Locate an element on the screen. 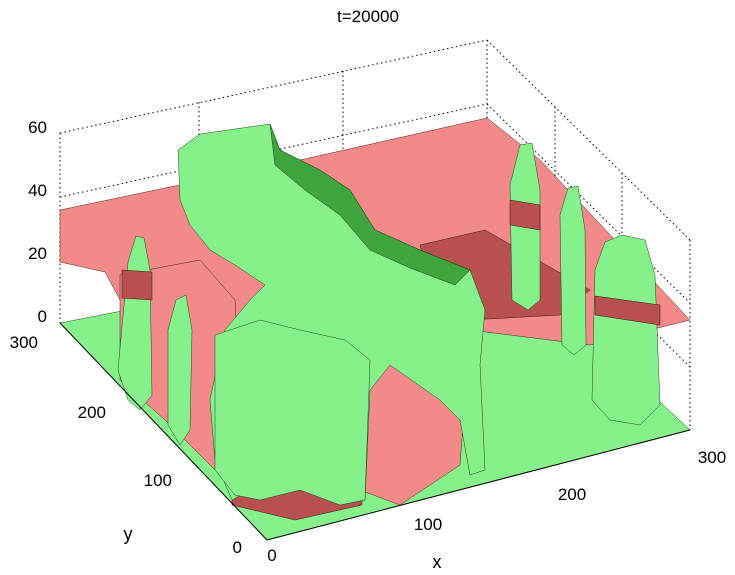  grid-z40-back is located at coordinates (273, 150).